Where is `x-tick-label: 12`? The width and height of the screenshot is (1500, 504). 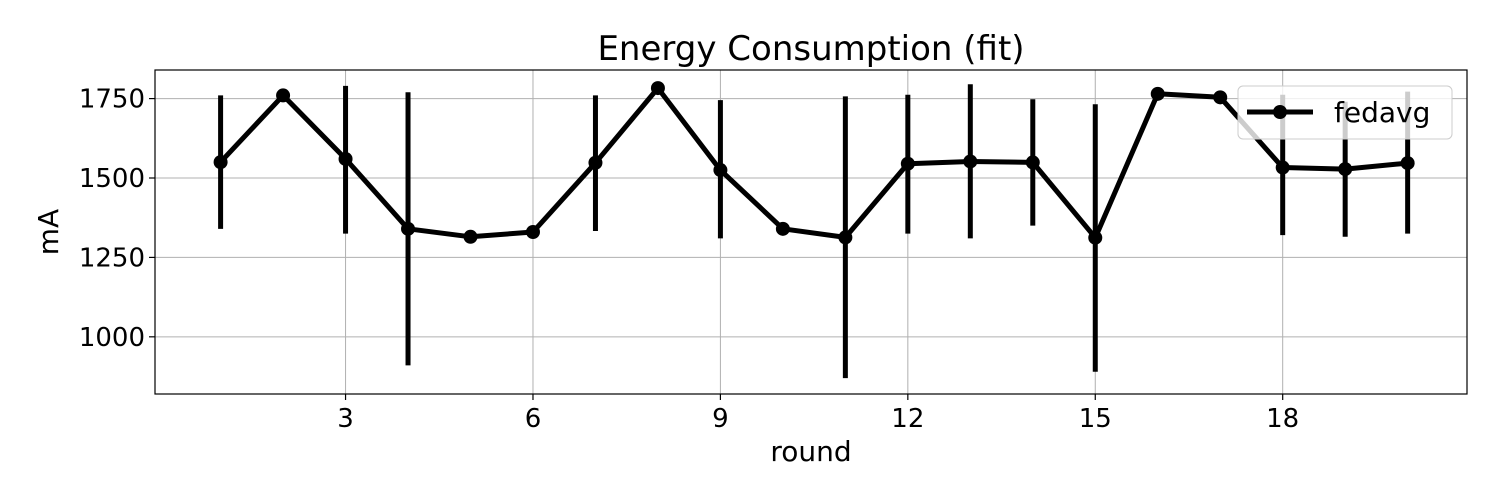 x-tick-label: 12 is located at coordinates (907, 419).